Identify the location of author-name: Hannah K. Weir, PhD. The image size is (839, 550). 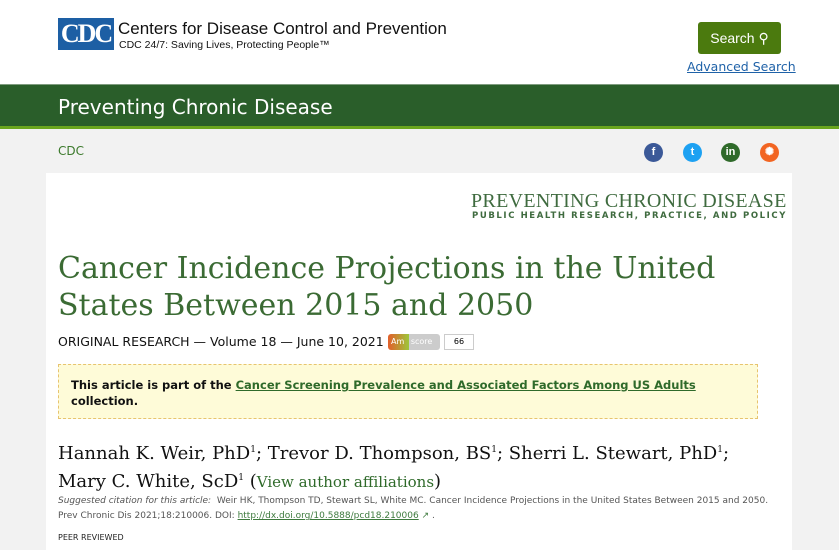
(154, 453).